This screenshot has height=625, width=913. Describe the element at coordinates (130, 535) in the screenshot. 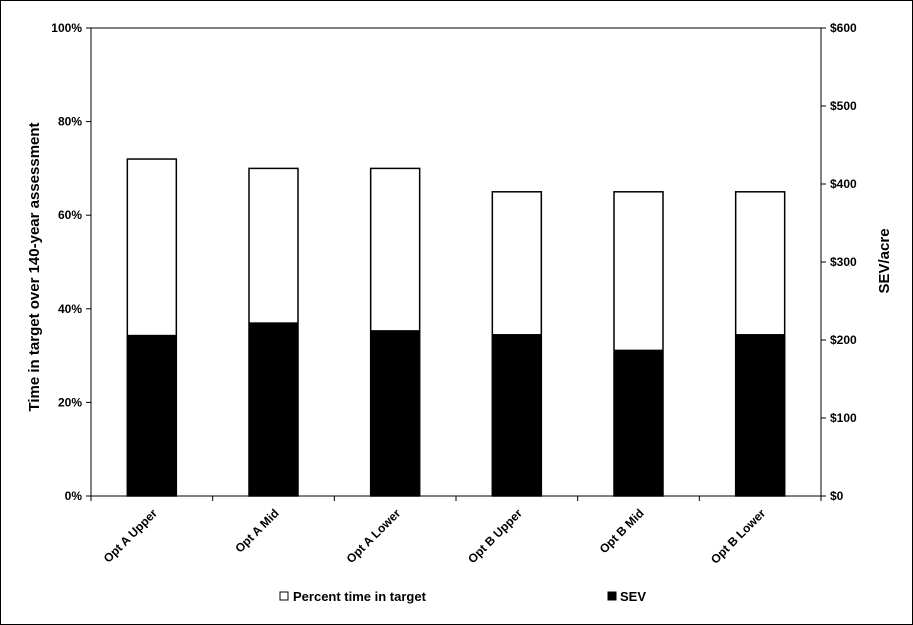

I see `x-tick-label: Opt A Upper` at that location.